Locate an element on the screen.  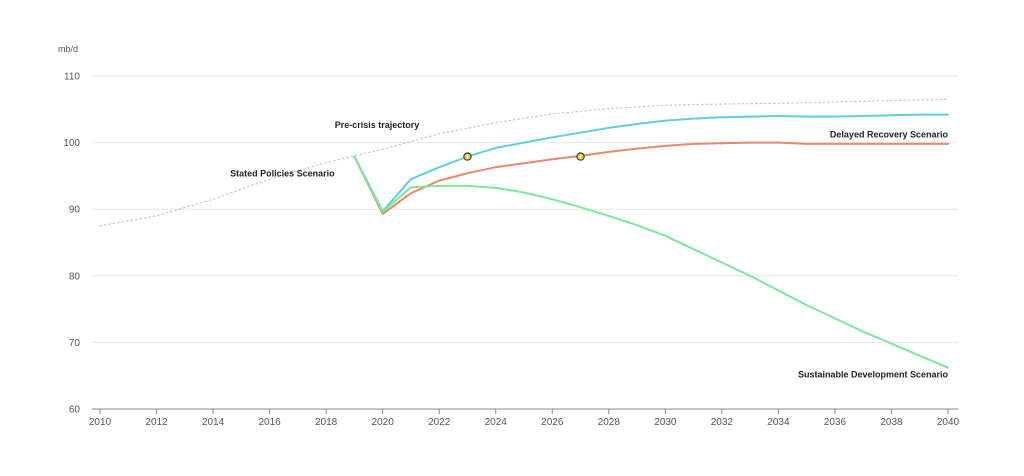
x-tick-label: 2016 is located at coordinates (269, 422).